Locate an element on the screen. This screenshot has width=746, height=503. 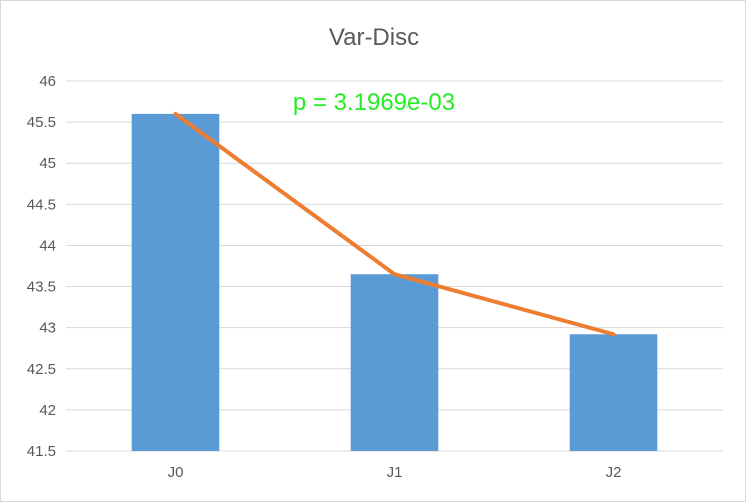
x-tick-label: J0 is located at coordinates (176, 472).